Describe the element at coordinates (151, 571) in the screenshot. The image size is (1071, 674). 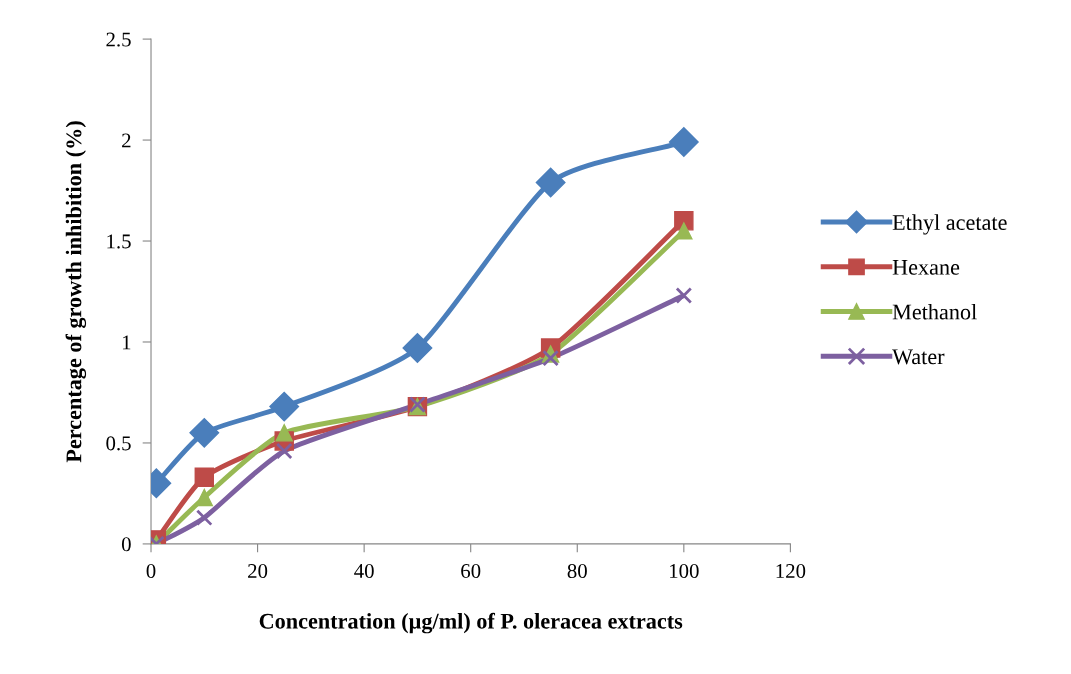
I see `x-tick-label: 0` at that location.